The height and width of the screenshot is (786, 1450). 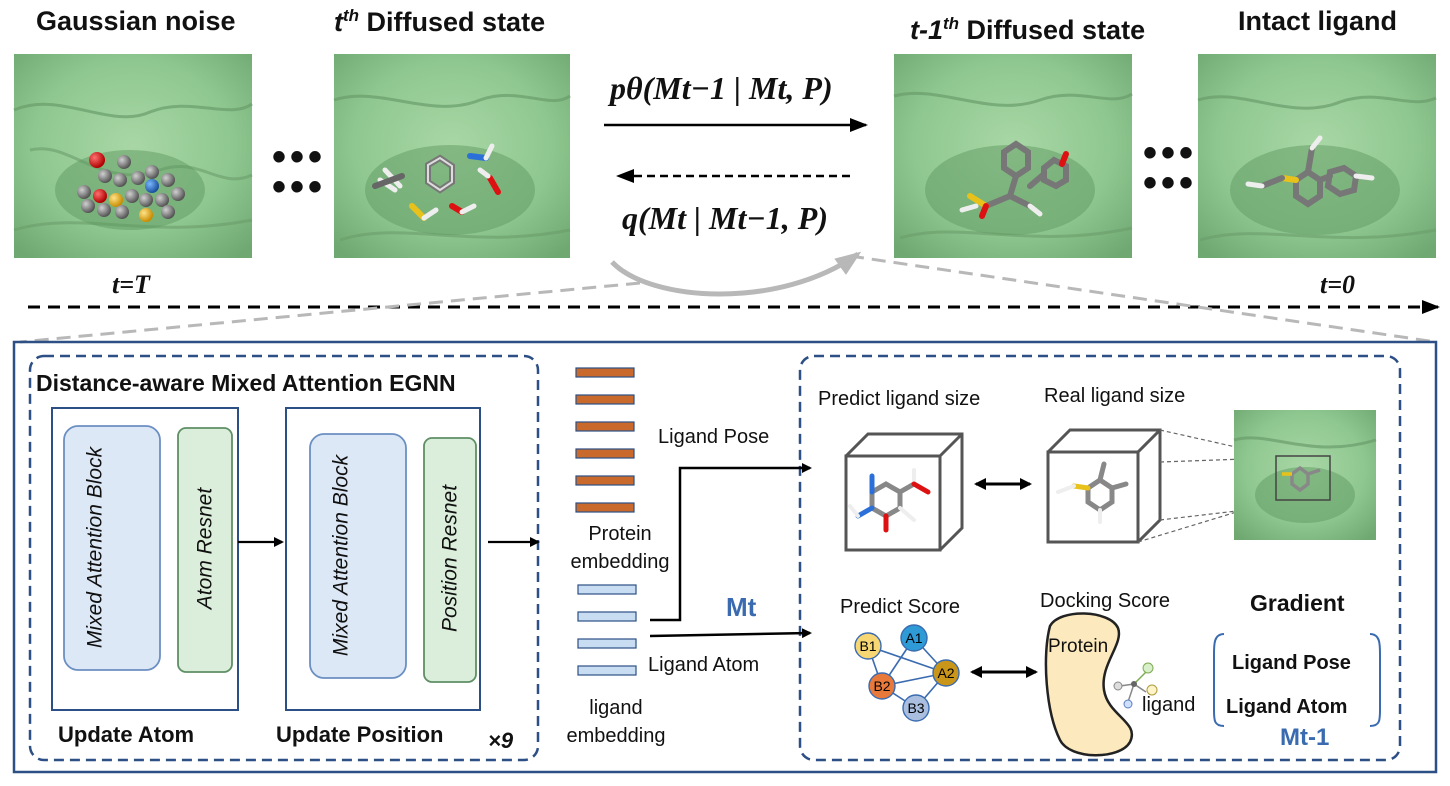 I want to click on reverse-process-formula: pθ(Mt−1 | Mt, P), so click(x=721, y=88).